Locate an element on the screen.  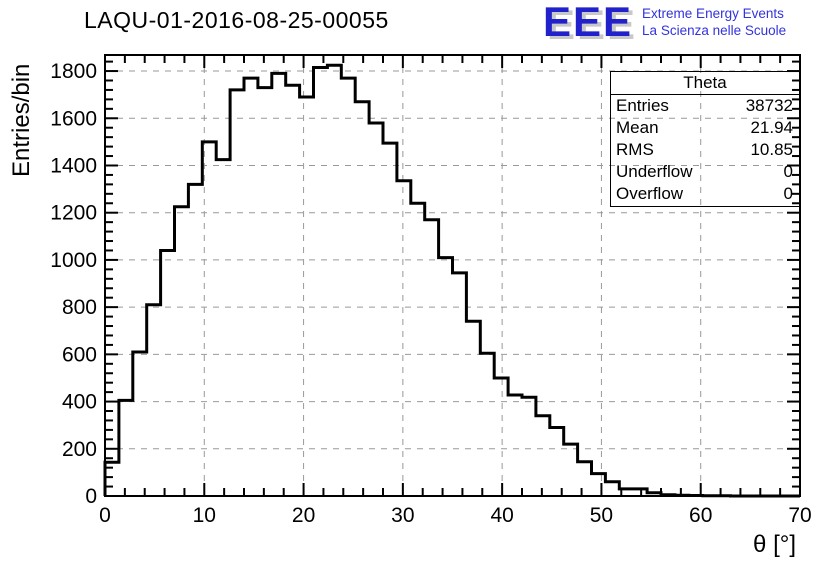
eee-logo-acronym: EEE is located at coordinates (588, 22).